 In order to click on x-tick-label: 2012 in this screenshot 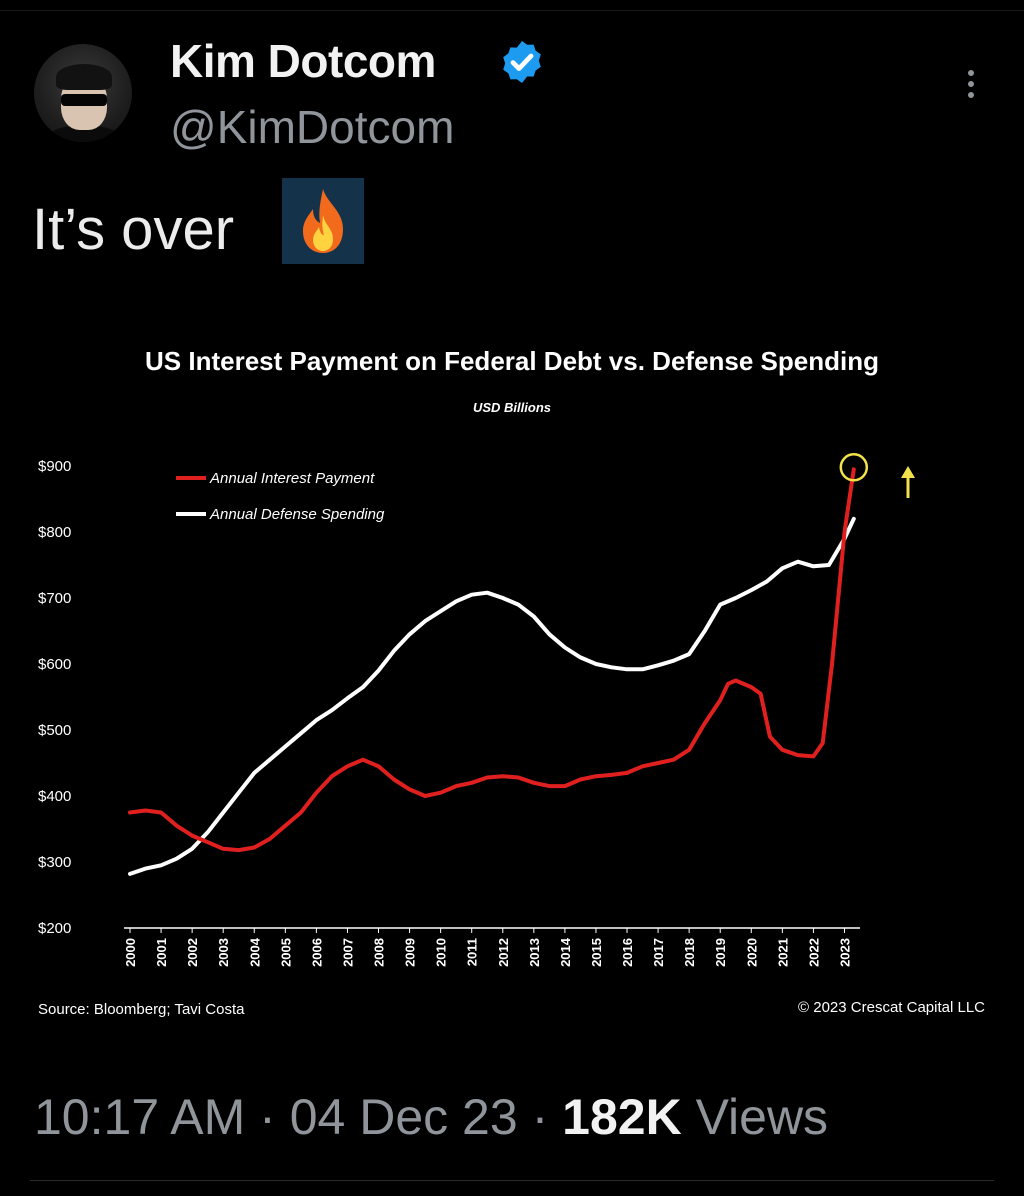, I will do `click(503, 952)`.